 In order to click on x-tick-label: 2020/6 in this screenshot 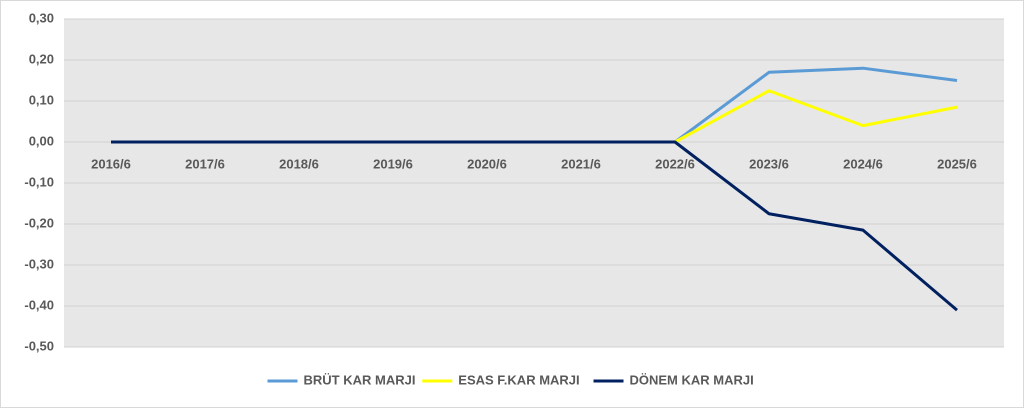, I will do `click(487, 163)`.